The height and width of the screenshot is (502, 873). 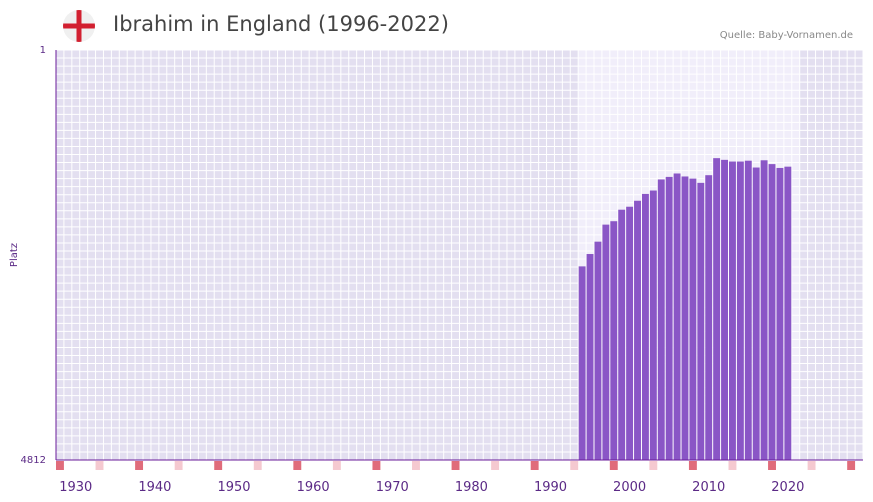 I want to click on decade-marker-2003, so click(x=653, y=465).